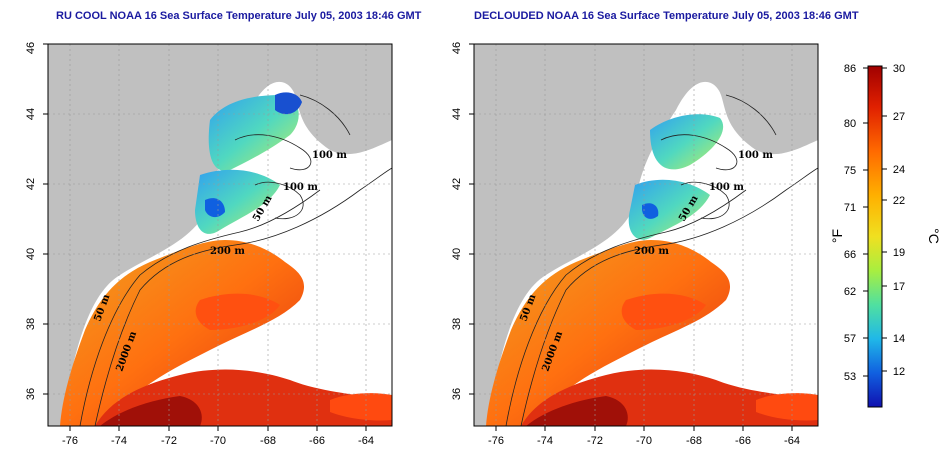 This screenshot has width=950, height=475. Describe the element at coordinates (850, 208) in the screenshot. I see `colorbar-tick-f: 71` at that location.